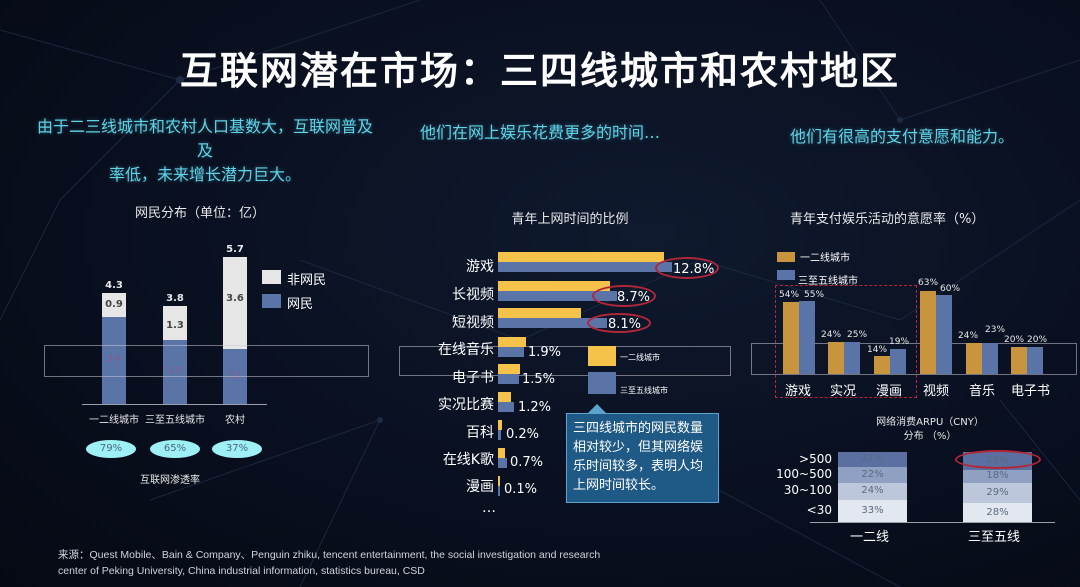 This screenshot has height=587, width=1080. I want to click on netizen-value: 2.5, so click(175, 370).